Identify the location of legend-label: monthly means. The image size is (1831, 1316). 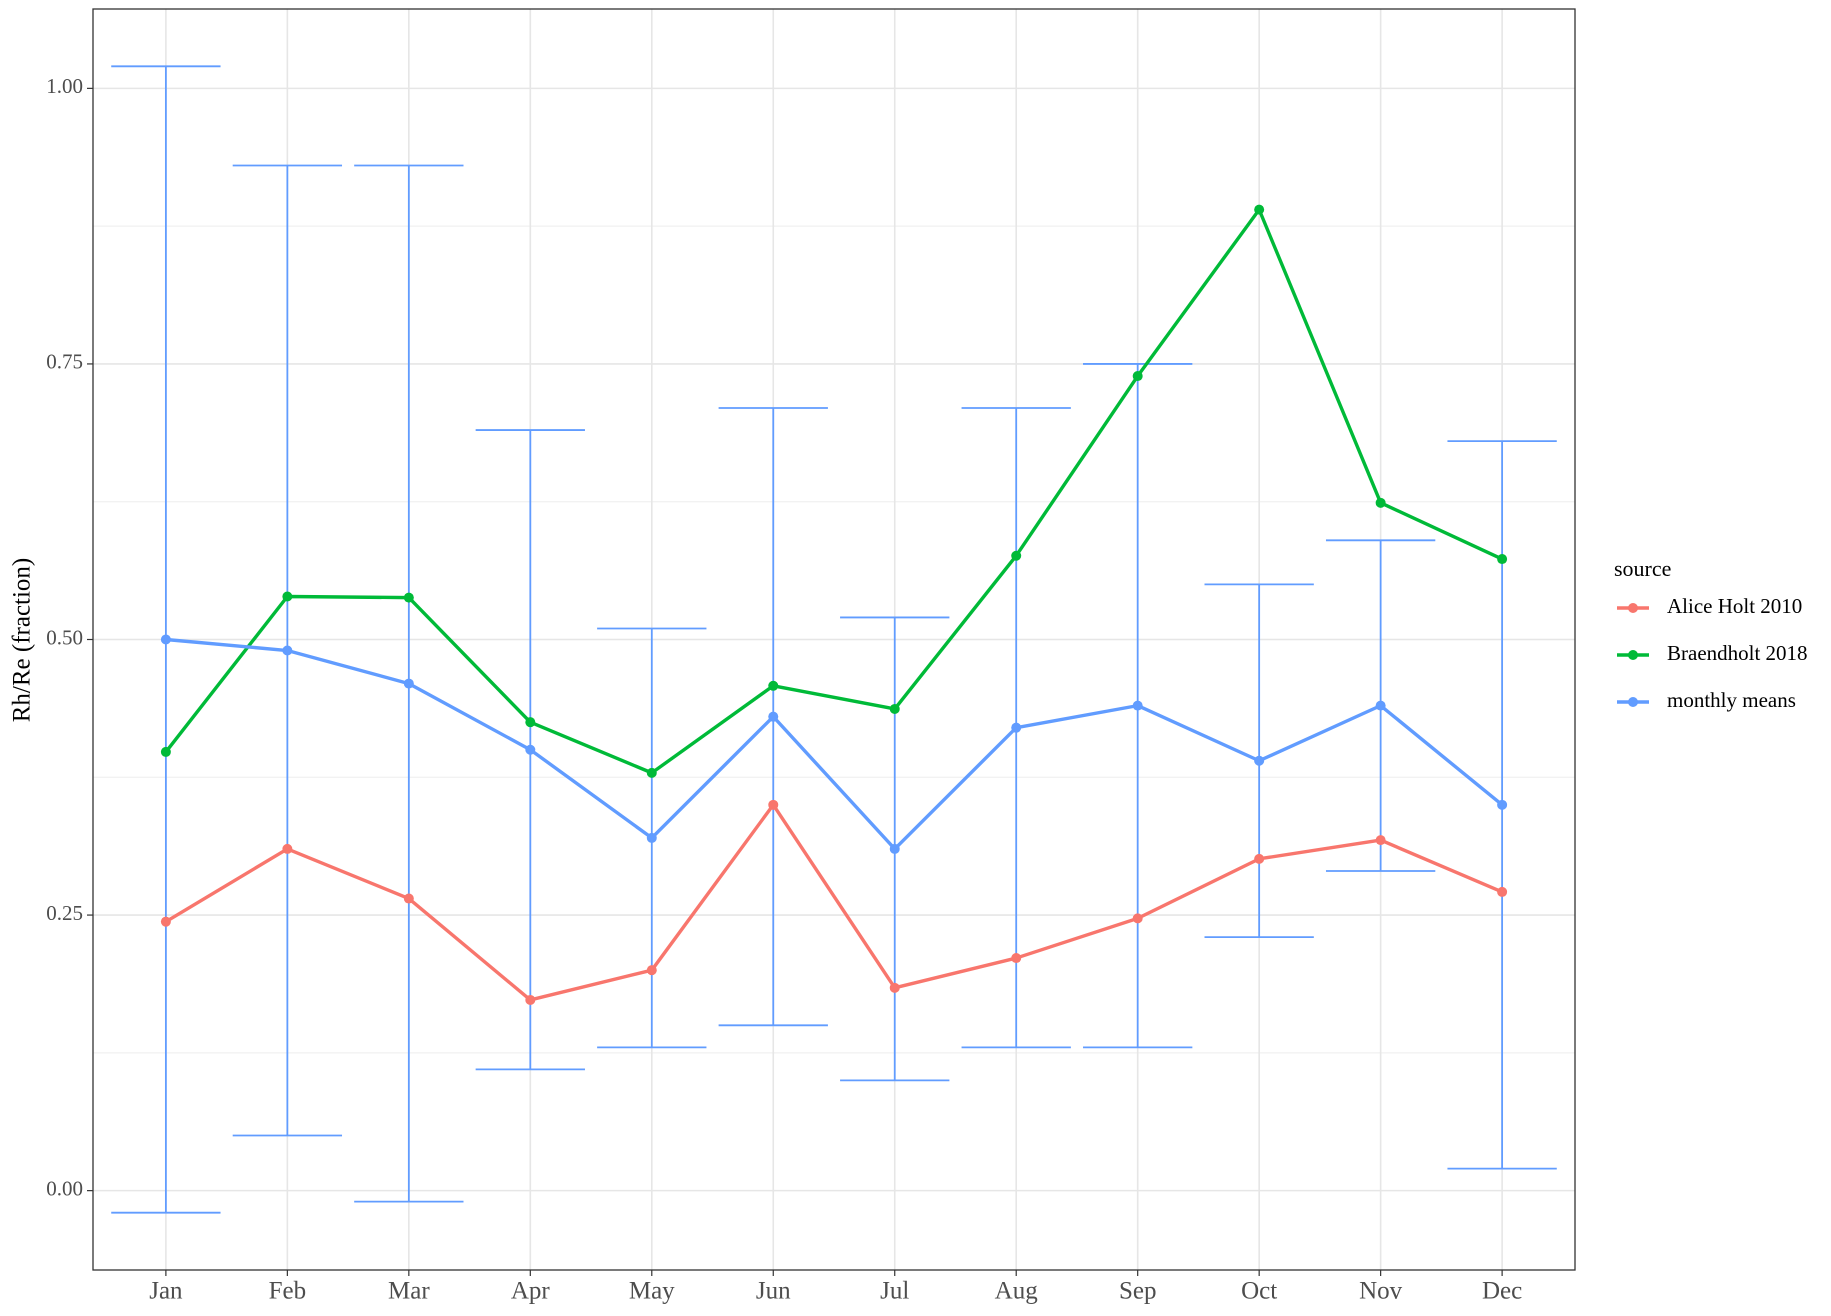
(1731, 700).